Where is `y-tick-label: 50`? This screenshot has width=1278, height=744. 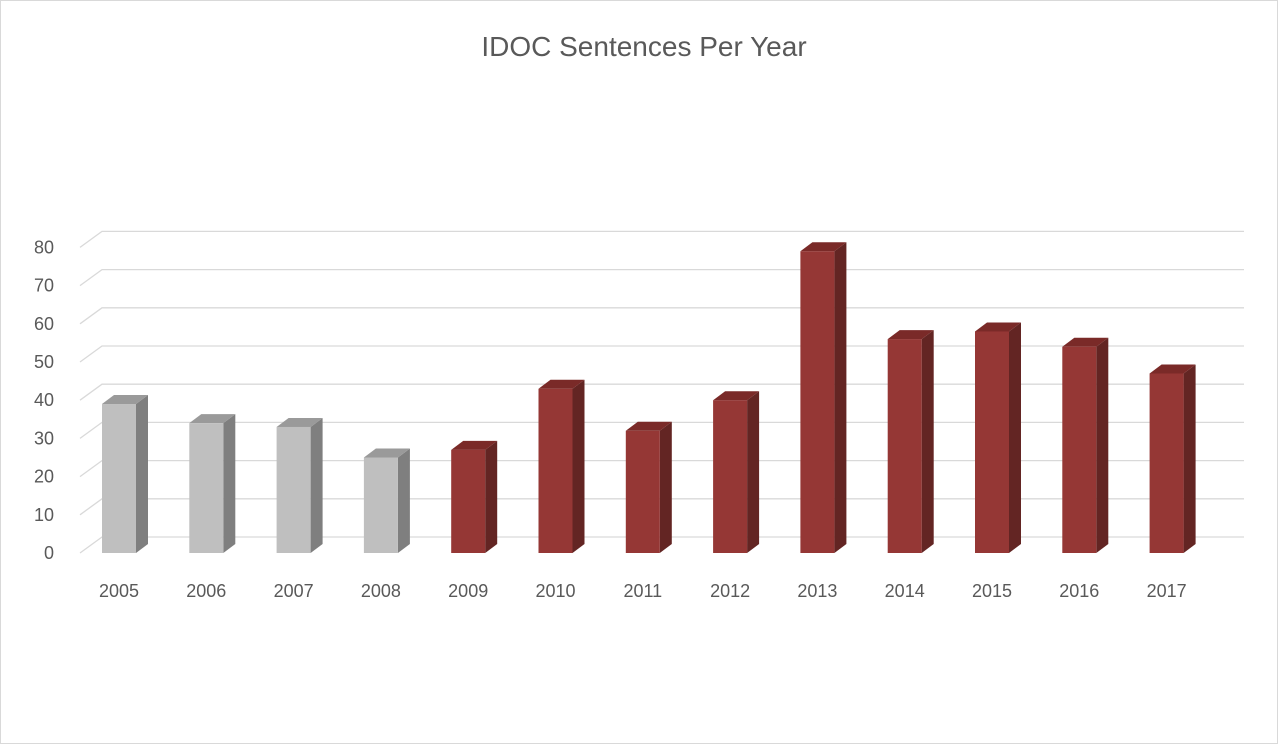
y-tick-label: 50 is located at coordinates (44, 362).